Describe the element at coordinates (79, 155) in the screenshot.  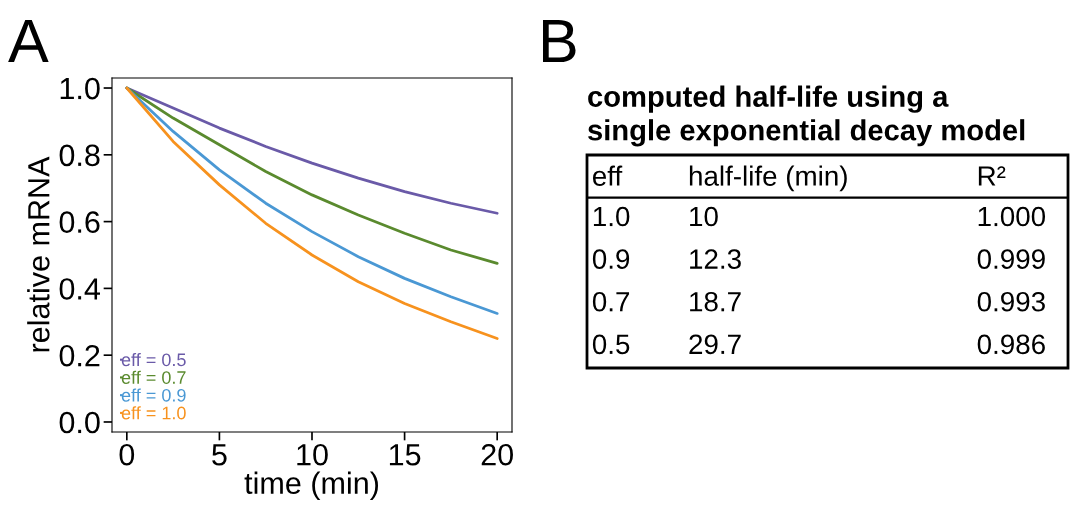
I see `y-tick-label: 0.8` at that location.